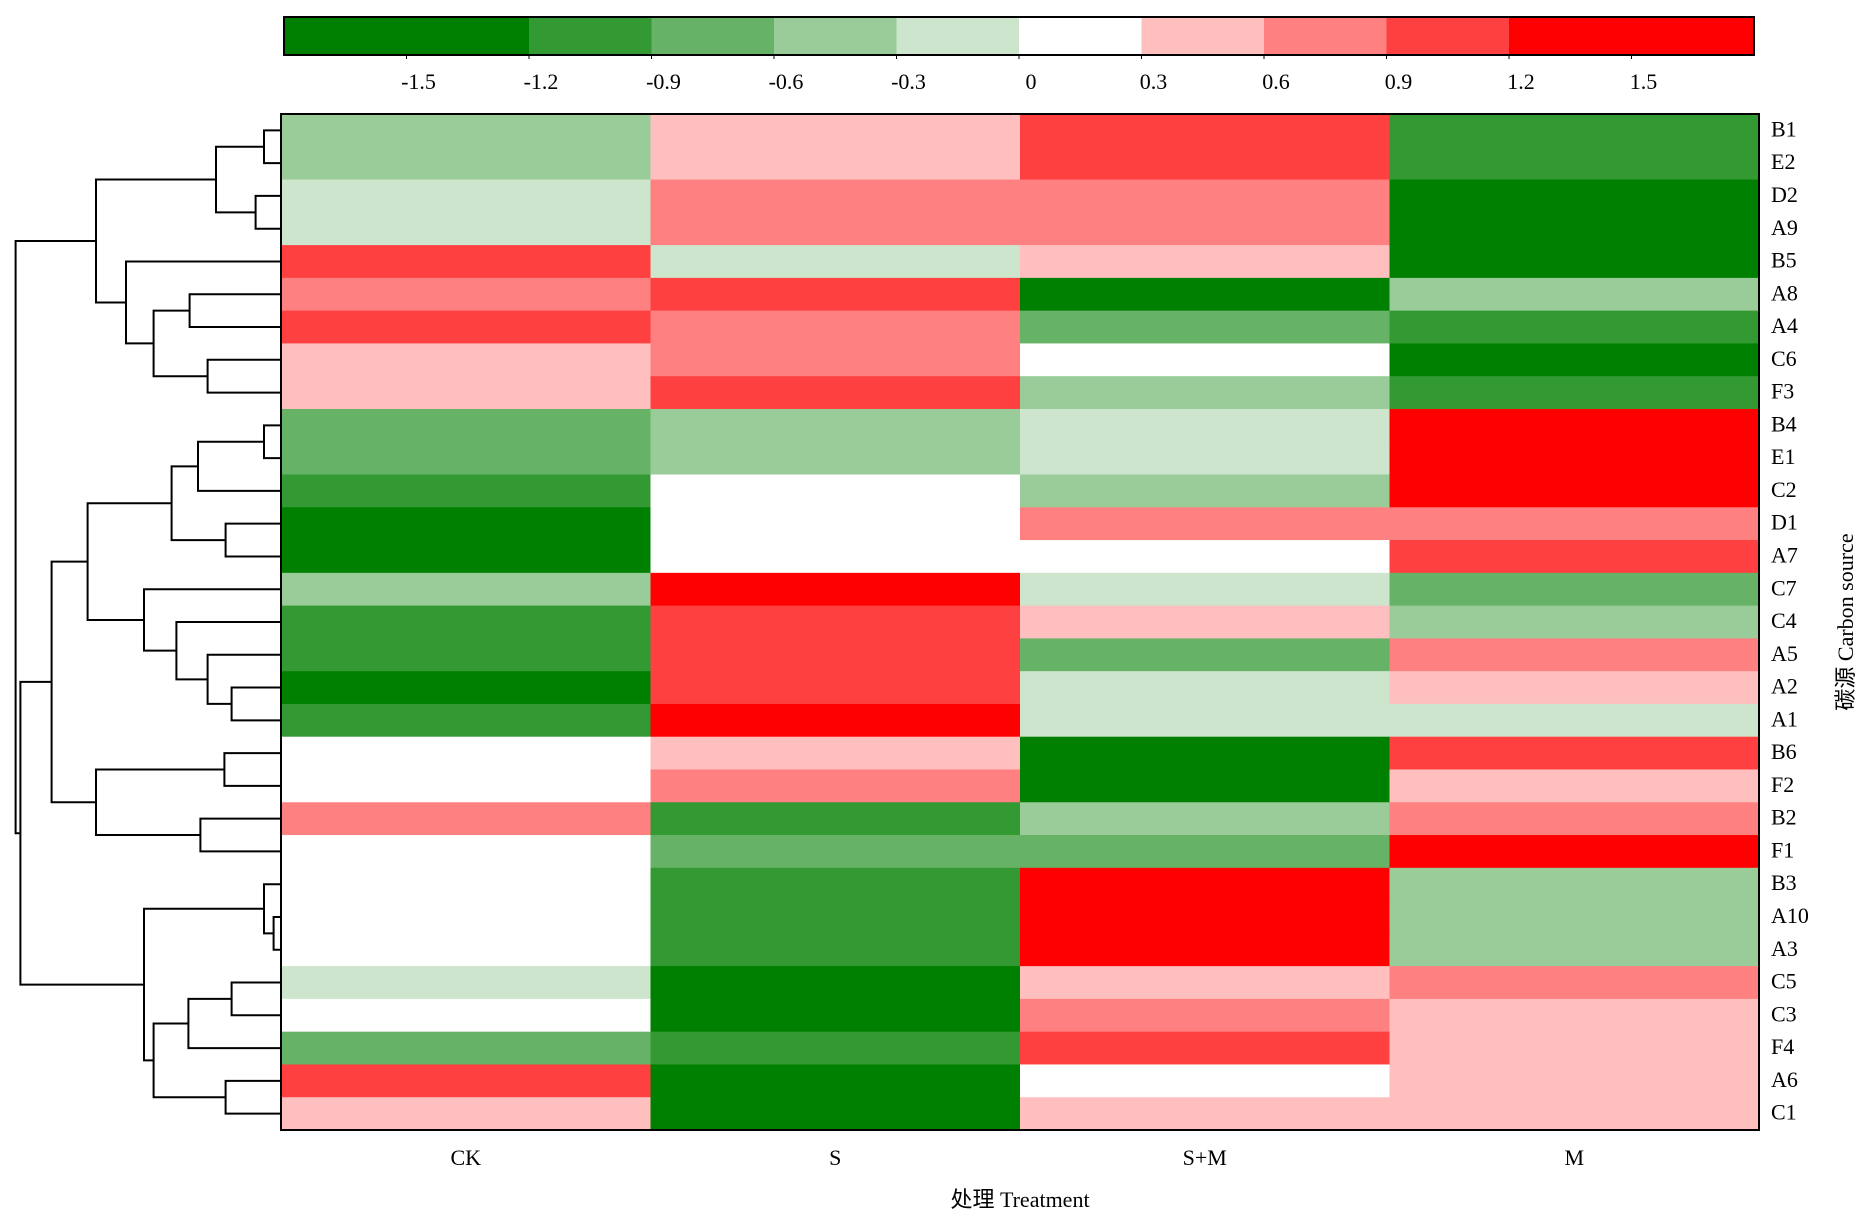  I want to click on y-axis-title: 碳源 Carbon source, so click(1845, 621).